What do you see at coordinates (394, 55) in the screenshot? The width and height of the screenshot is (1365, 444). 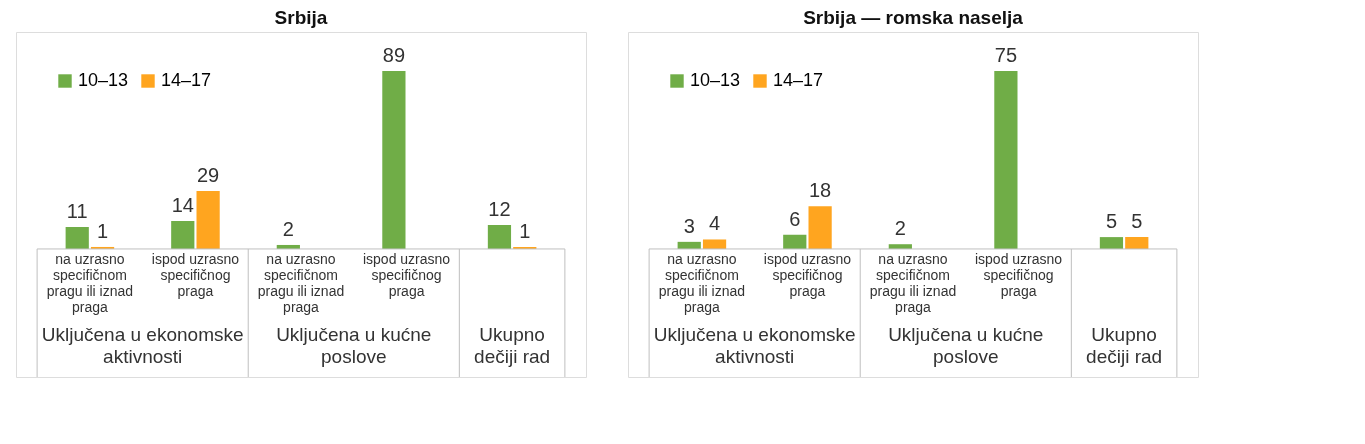 I see `data-label: 89` at bounding box center [394, 55].